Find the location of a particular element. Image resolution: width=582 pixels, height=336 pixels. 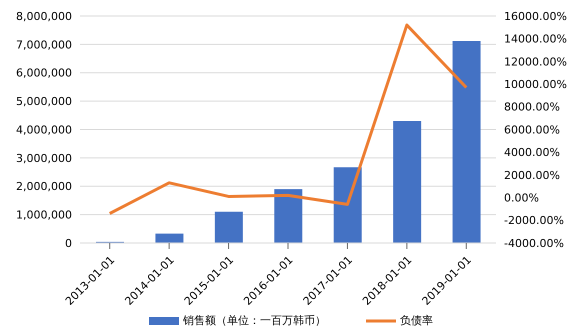

y-tick-label: 3,000,000 is located at coordinates (44, 158).